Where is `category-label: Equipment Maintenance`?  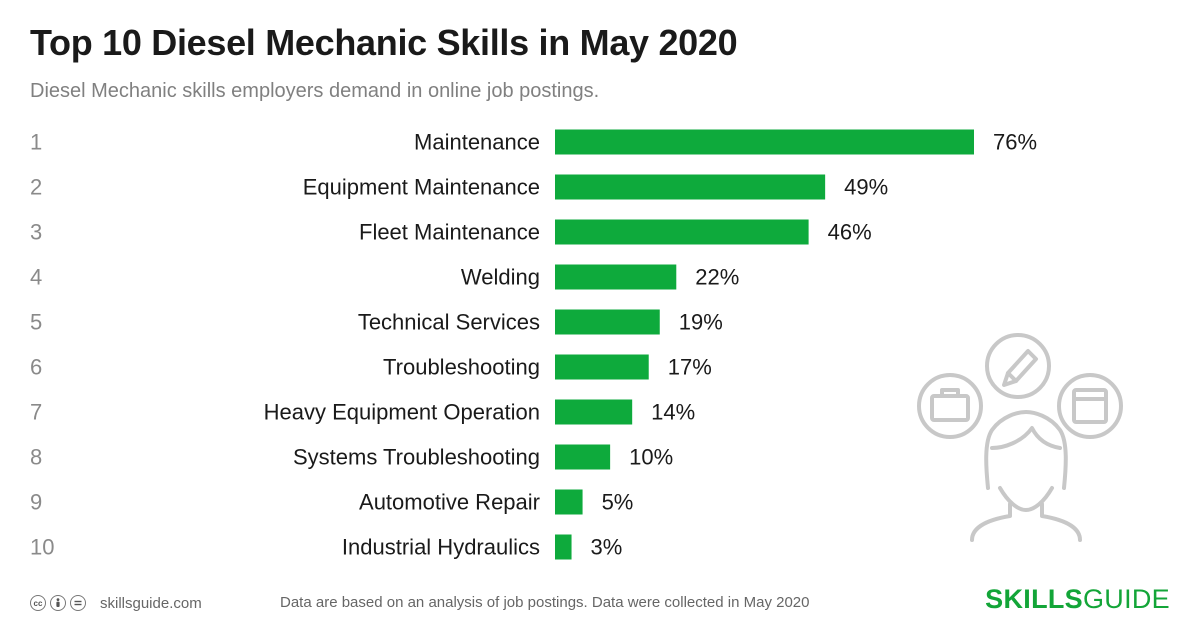 category-label: Equipment Maintenance is located at coordinates (421, 187).